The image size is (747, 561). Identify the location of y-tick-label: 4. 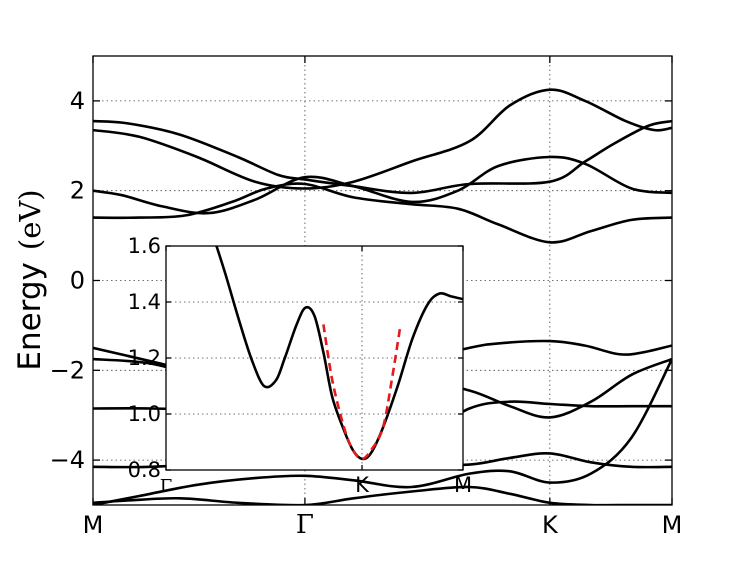
(77, 101).